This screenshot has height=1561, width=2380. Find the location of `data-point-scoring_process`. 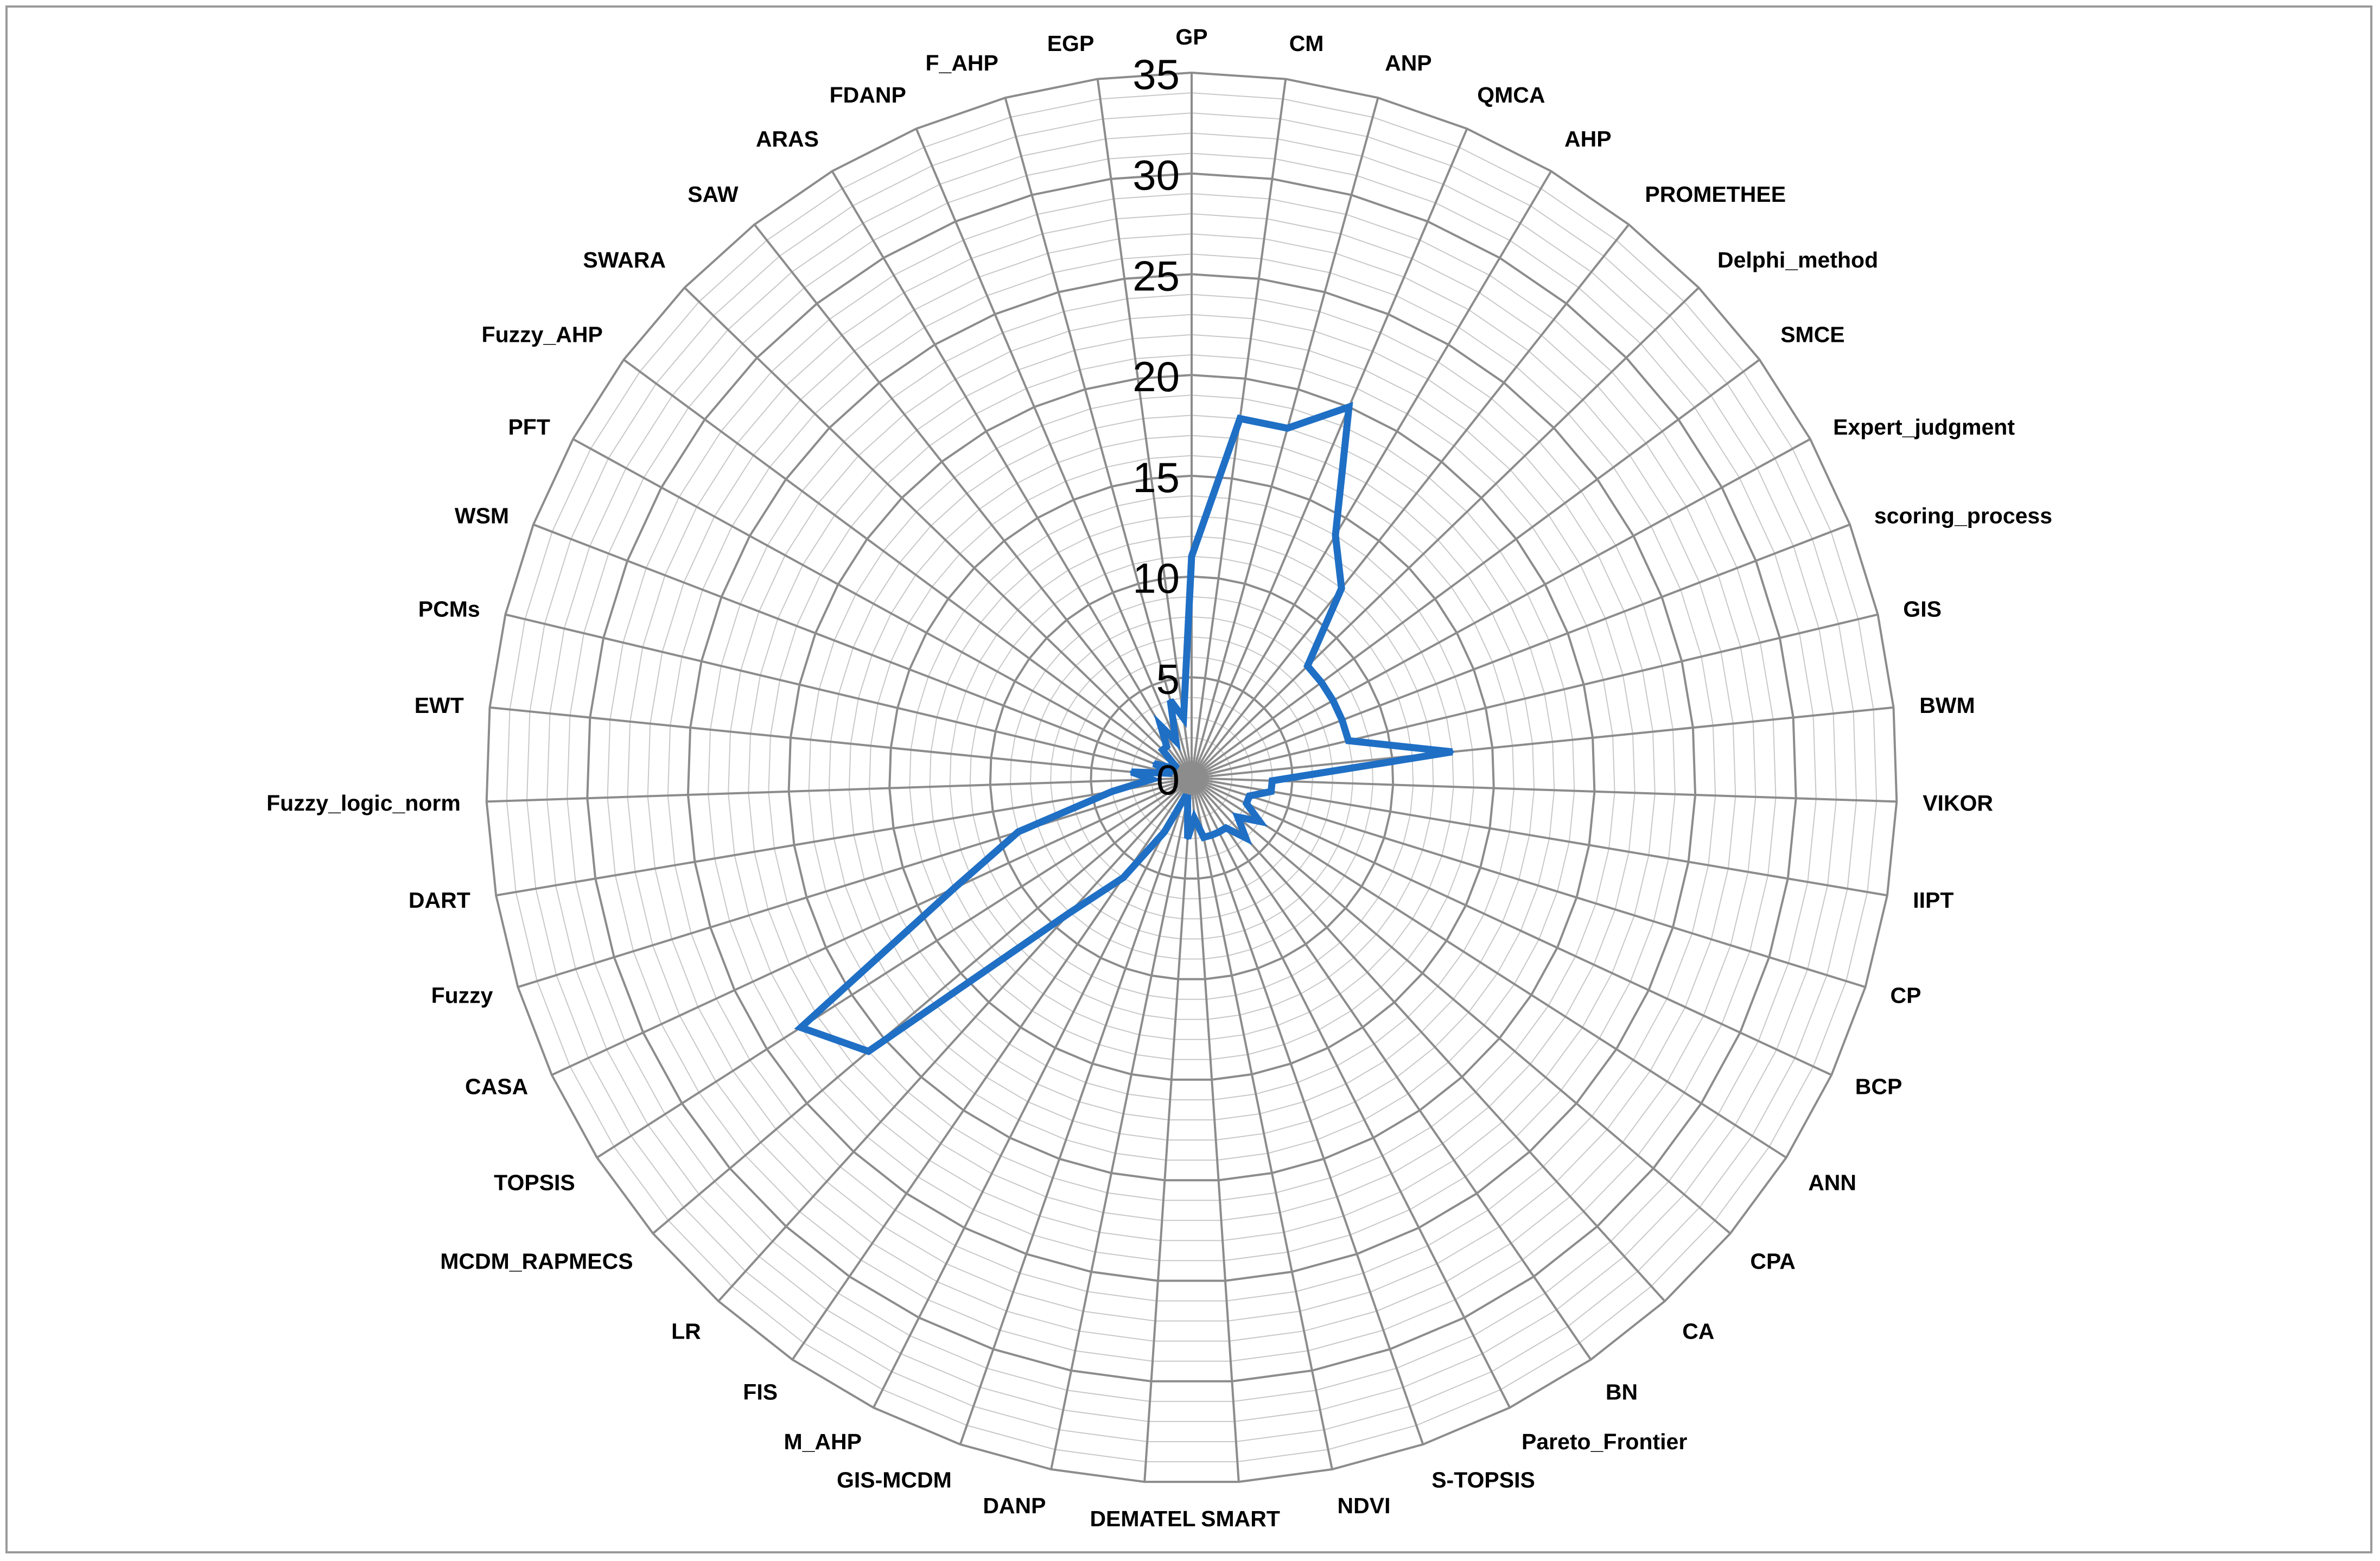

data-point-scoring_process is located at coordinates (1342, 720).